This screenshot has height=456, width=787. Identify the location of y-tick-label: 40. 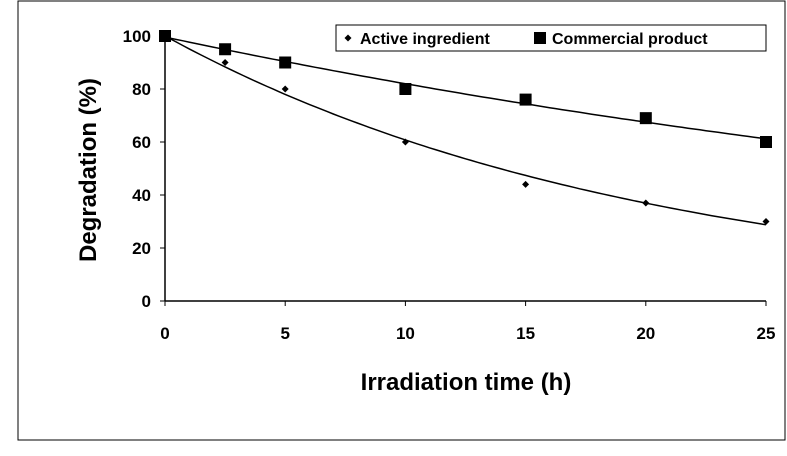
(141, 195).